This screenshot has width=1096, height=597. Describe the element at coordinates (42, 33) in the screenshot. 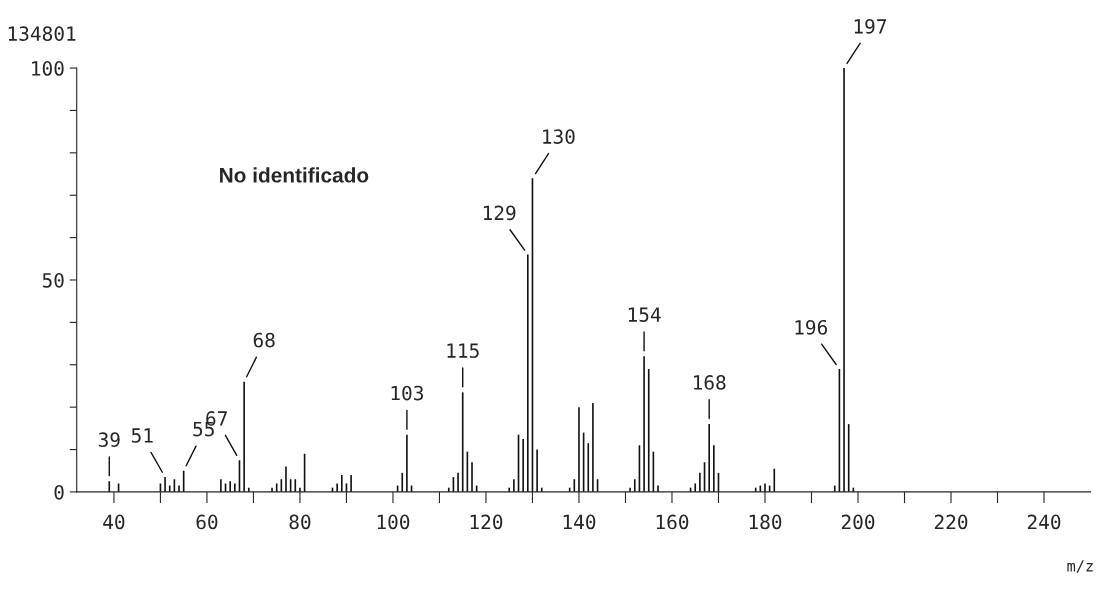

I see `text: 134801` at that location.